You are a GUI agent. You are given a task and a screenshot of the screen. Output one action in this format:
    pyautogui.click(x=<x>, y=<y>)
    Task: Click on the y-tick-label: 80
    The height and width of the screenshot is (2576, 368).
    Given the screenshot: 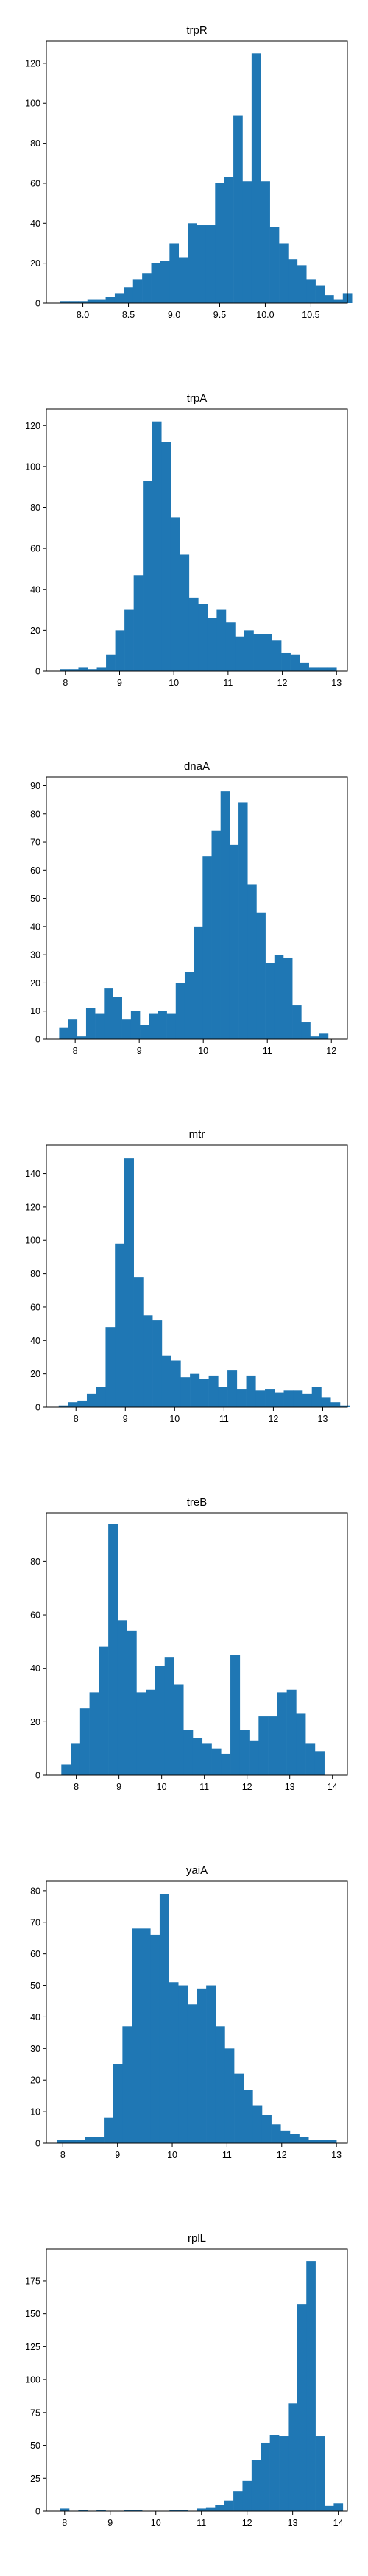 What is the action you would take?
    pyautogui.click(x=35, y=143)
    